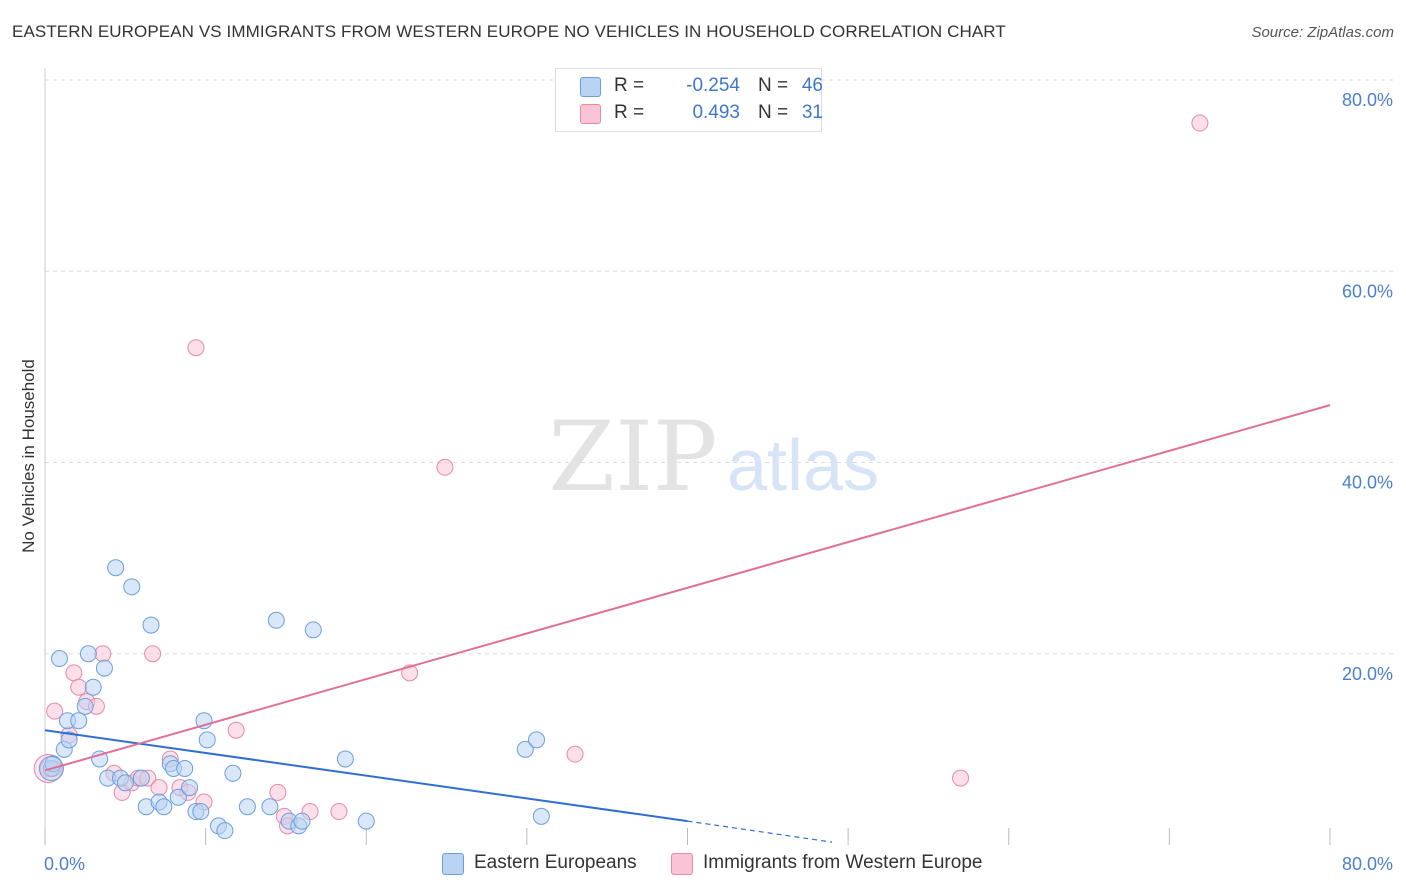  What do you see at coordinates (64, 864) in the screenshot?
I see `x-tick-label: 0.0%` at bounding box center [64, 864].